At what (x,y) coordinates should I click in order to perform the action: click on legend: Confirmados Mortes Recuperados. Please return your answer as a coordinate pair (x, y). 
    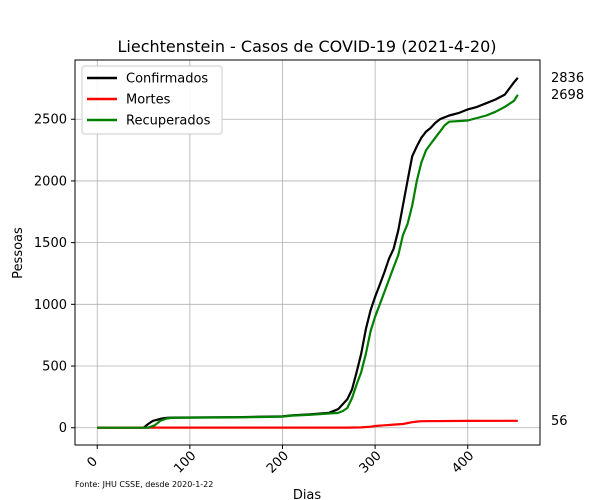
    Looking at the image, I should click on (152, 100).